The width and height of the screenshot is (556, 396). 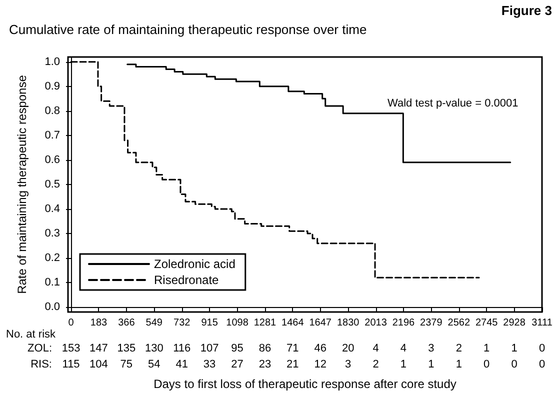 What do you see at coordinates (99, 323) in the screenshot?
I see `x-tick-label: 183` at bounding box center [99, 323].